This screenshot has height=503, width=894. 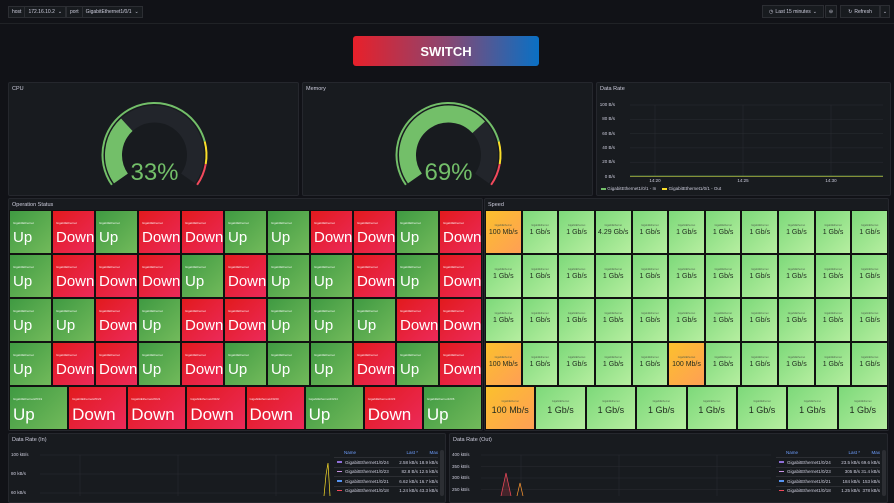 I want to click on host-variable: host 172.16.10.2 ⌄, so click(x=37, y=12).